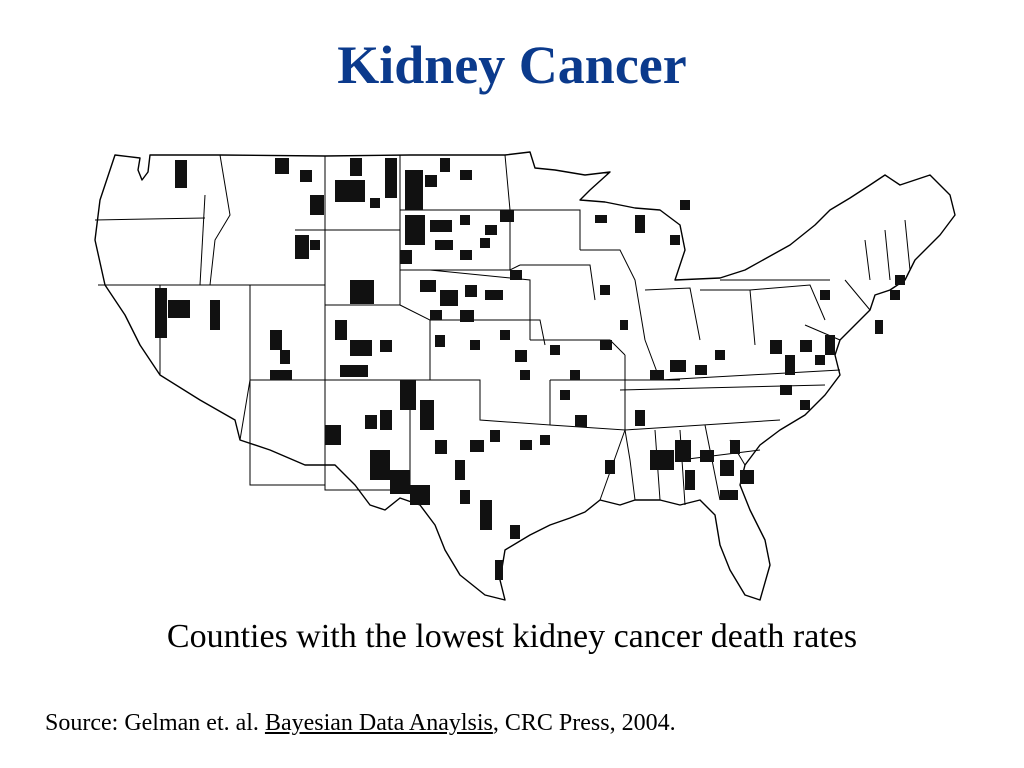  What do you see at coordinates (378, 723) in the screenshot?
I see `source-book-title: Bayesian Data Anaylsis` at bounding box center [378, 723].